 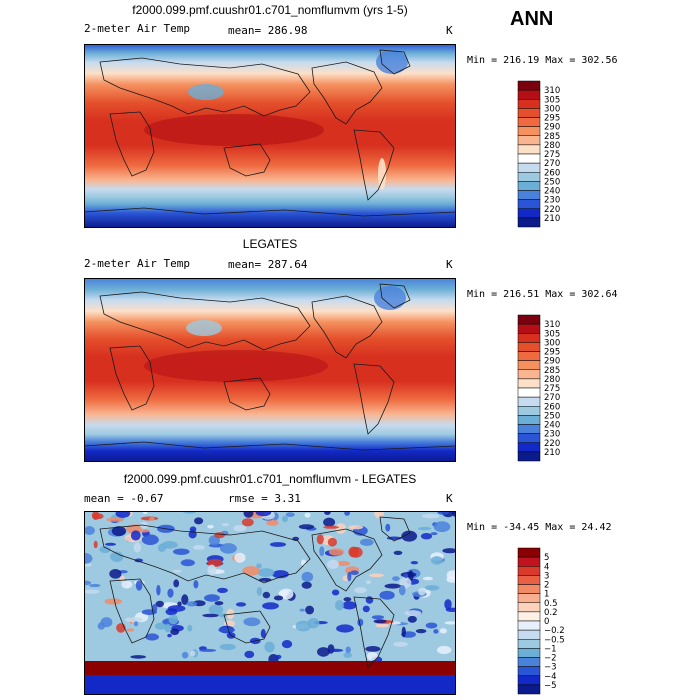 I want to click on panel-3-mean-label: mean = -0.67, so click(x=124, y=498).